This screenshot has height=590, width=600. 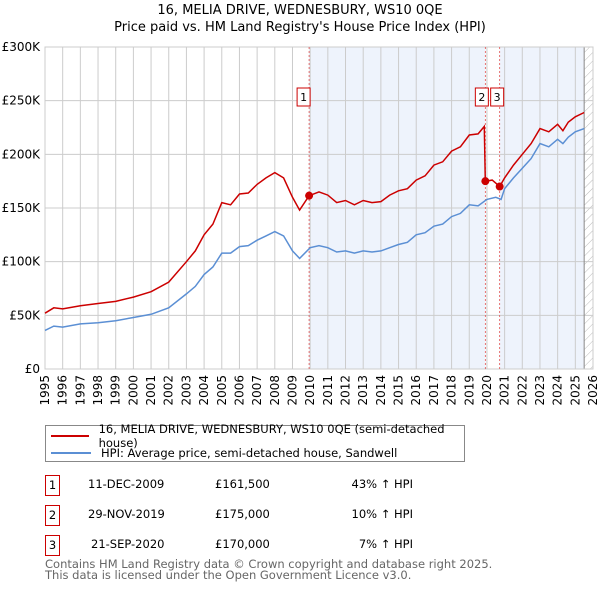 I want to click on x-tick-label: 2014, so click(x=381, y=390).